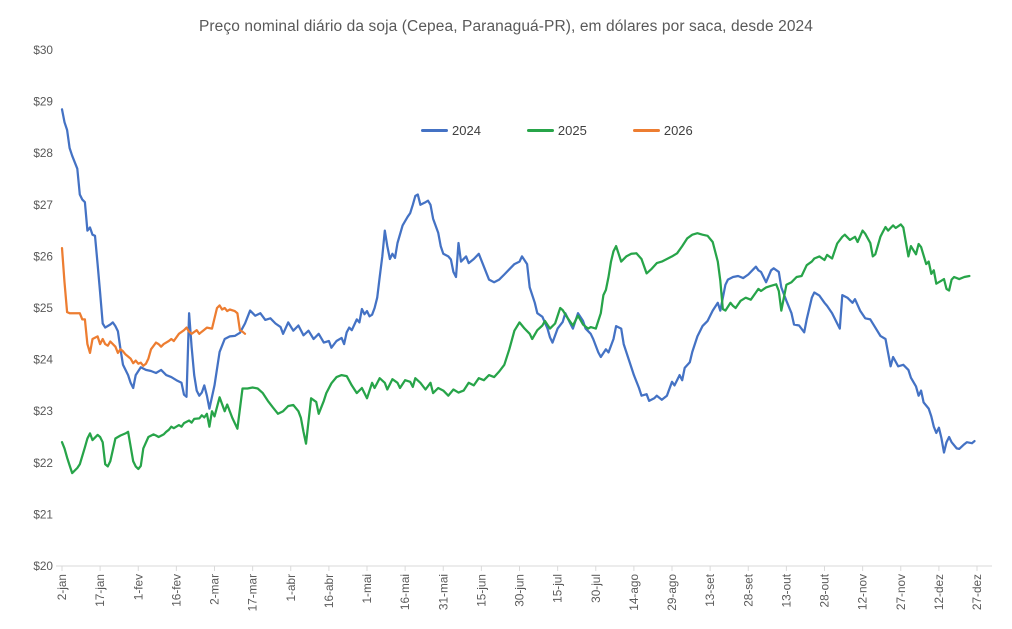 The width and height of the screenshot is (1012, 629). Describe the element at coordinates (176, 590) in the screenshot. I see `x-axis-label: 16-fev` at that location.